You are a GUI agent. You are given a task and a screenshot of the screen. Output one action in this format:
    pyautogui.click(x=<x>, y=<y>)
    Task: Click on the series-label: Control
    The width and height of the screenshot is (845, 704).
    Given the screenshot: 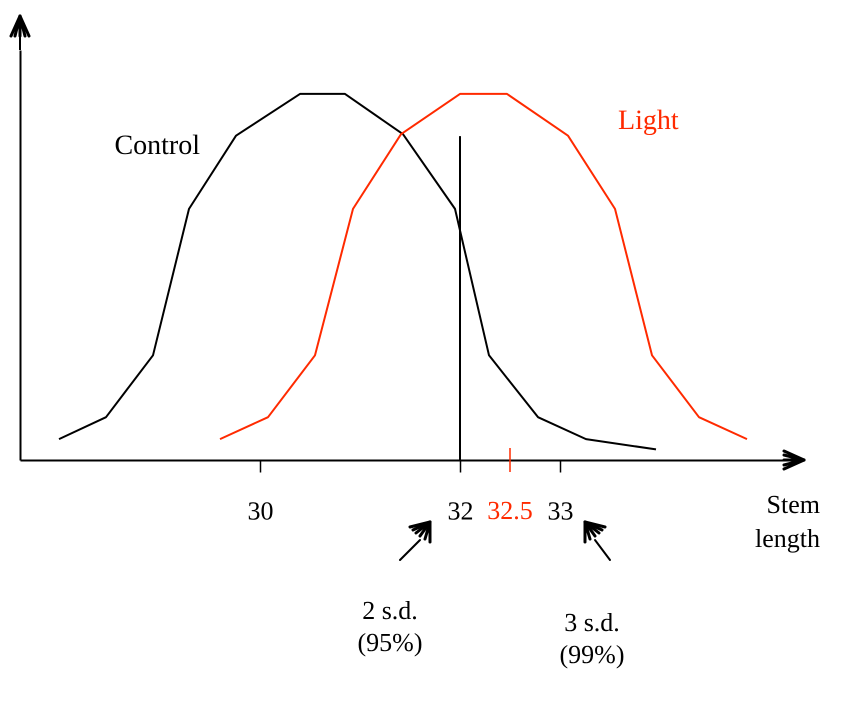 What is the action you would take?
    pyautogui.click(x=157, y=145)
    